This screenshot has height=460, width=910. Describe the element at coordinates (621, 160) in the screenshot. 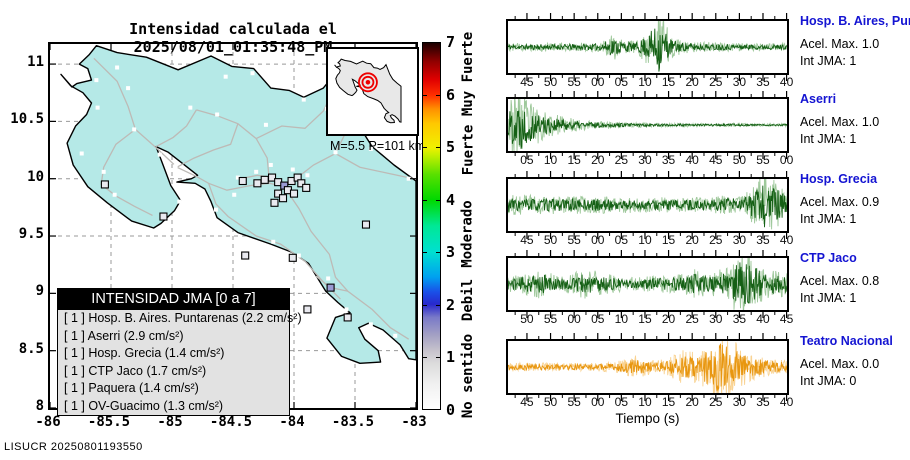

I see `time-tick-label: 25` at that location.